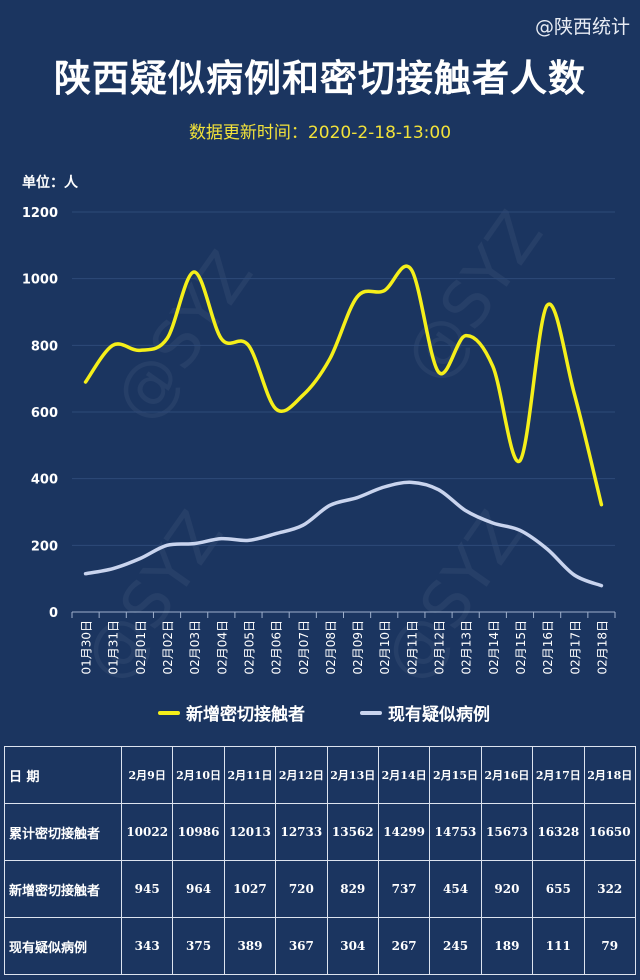  Describe the element at coordinates (198, 775) in the screenshot. I see `table-date: 2月10日` at that location.